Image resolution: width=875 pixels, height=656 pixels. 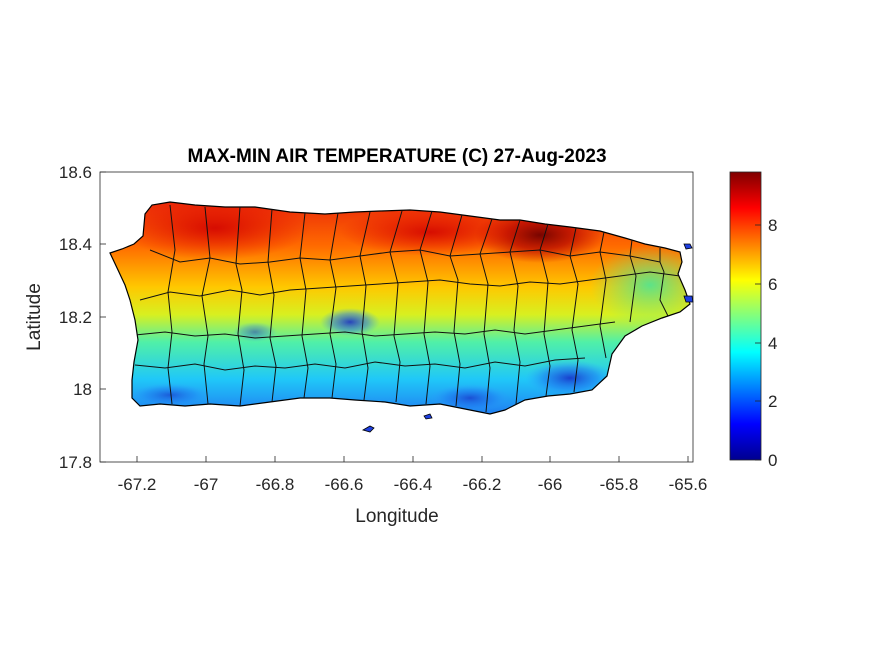 I want to click on x-tick-label: -66.8, so click(x=275, y=484).